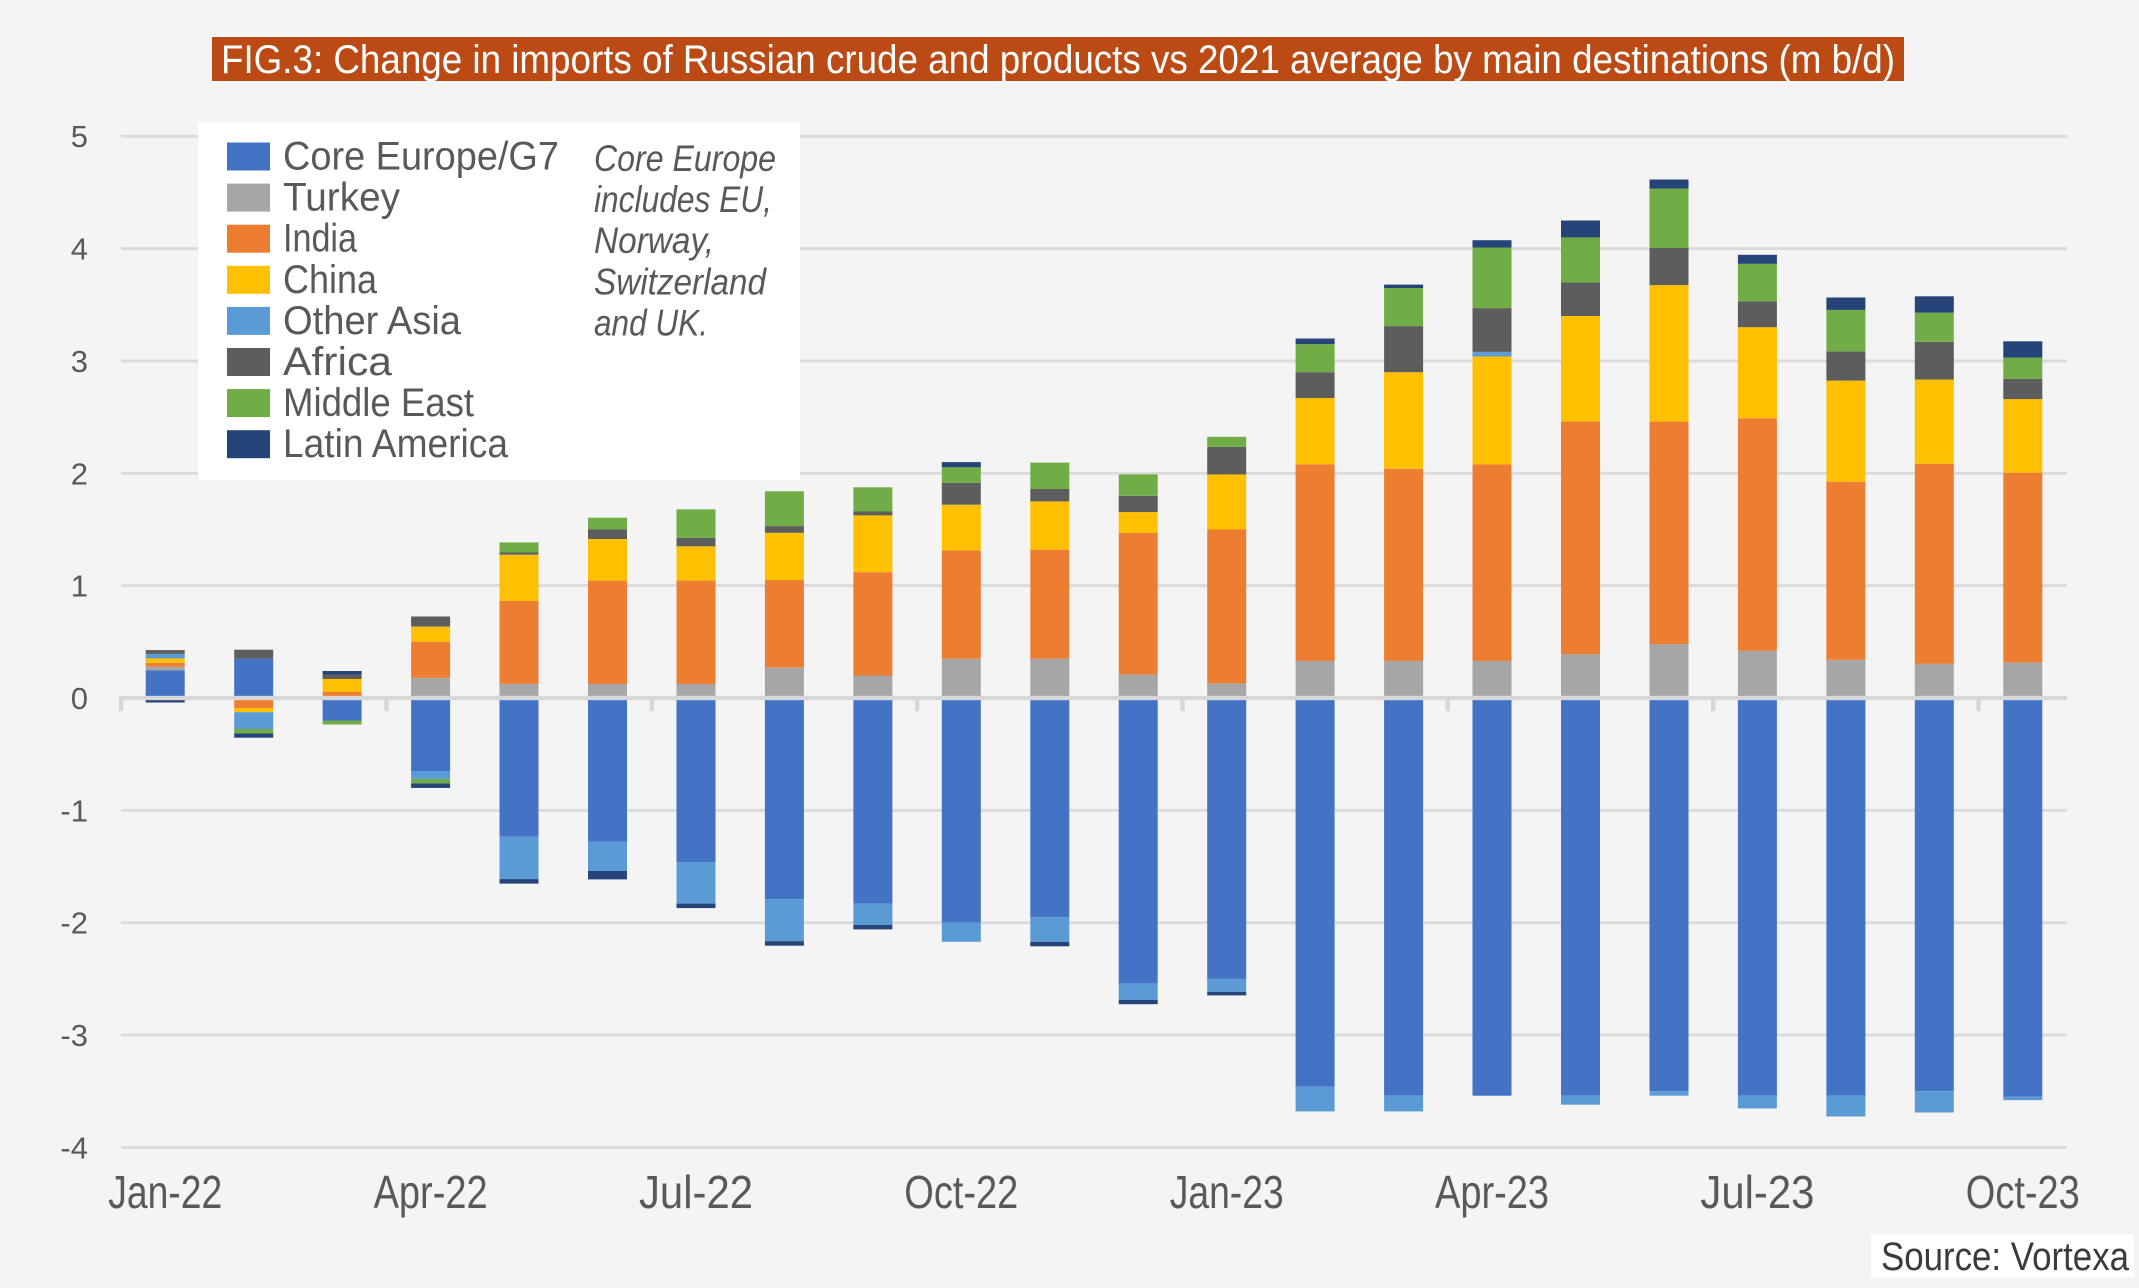 This screenshot has width=2139, height=1288. What do you see at coordinates (2005, 1257) in the screenshot?
I see `svg-text: Source: Vortexa` at bounding box center [2005, 1257].